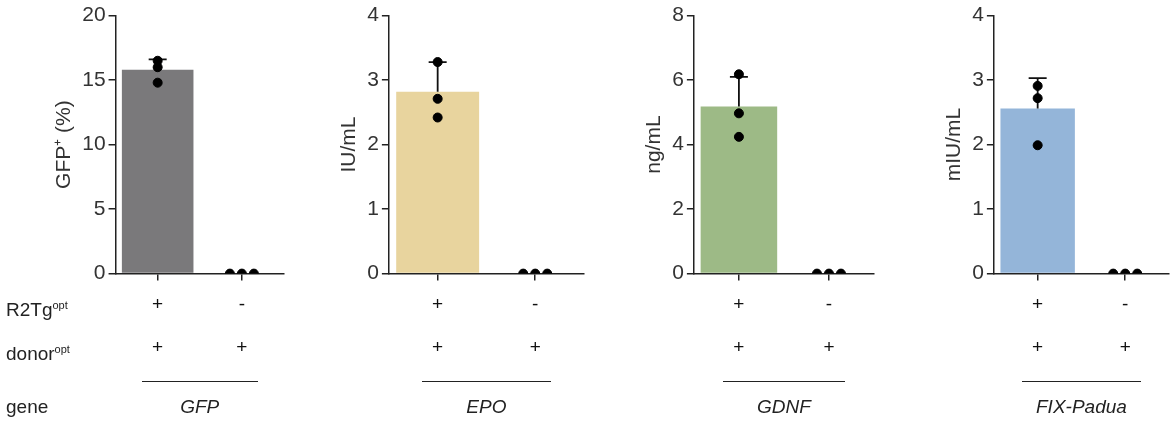 The height and width of the screenshot is (430, 1175). I want to click on x-axis-title: FIX-Padua, so click(1081, 399).